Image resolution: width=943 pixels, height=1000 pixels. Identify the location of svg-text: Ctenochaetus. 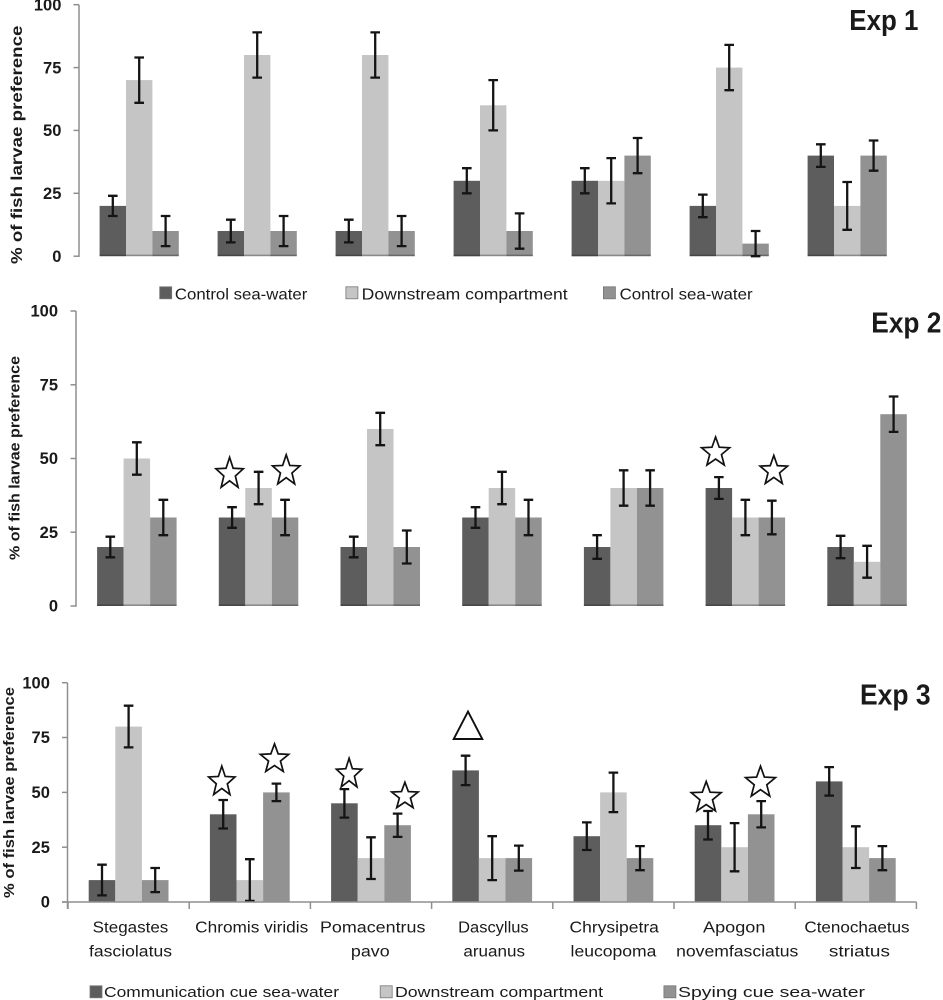
(856, 928).